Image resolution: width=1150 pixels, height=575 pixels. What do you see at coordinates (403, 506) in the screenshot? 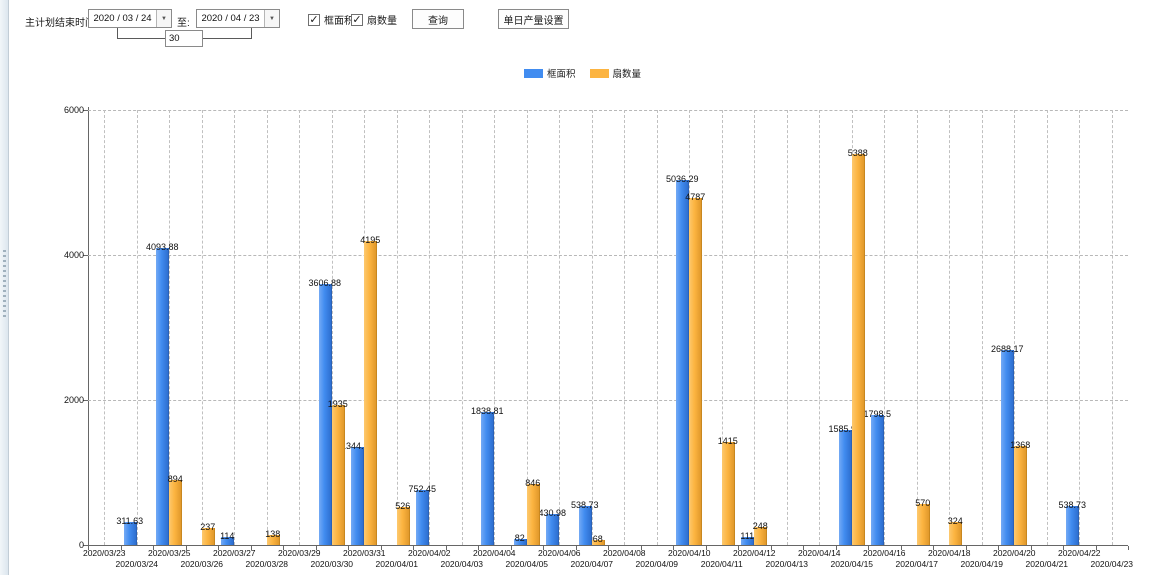
I see `bar-value-label: 526` at bounding box center [403, 506].